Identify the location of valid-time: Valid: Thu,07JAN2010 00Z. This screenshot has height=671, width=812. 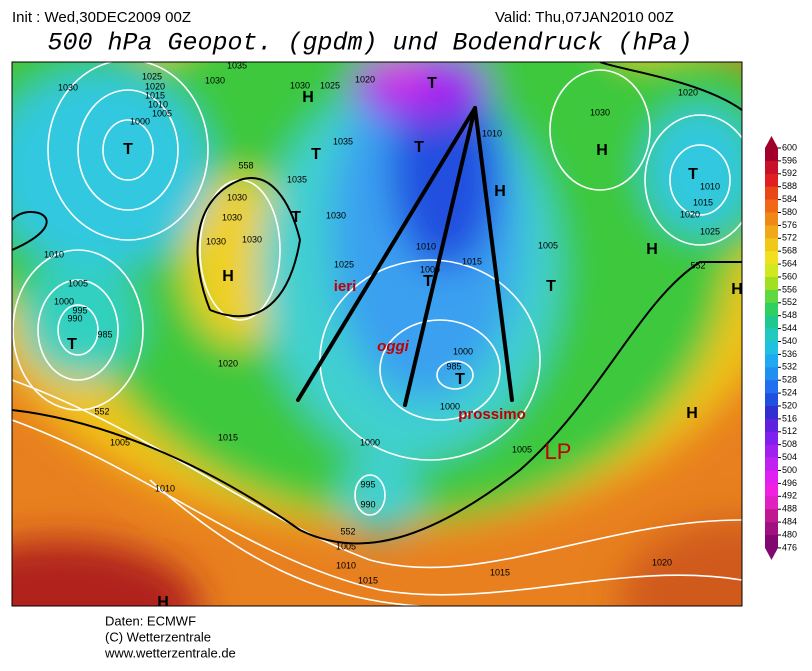
(584, 17).